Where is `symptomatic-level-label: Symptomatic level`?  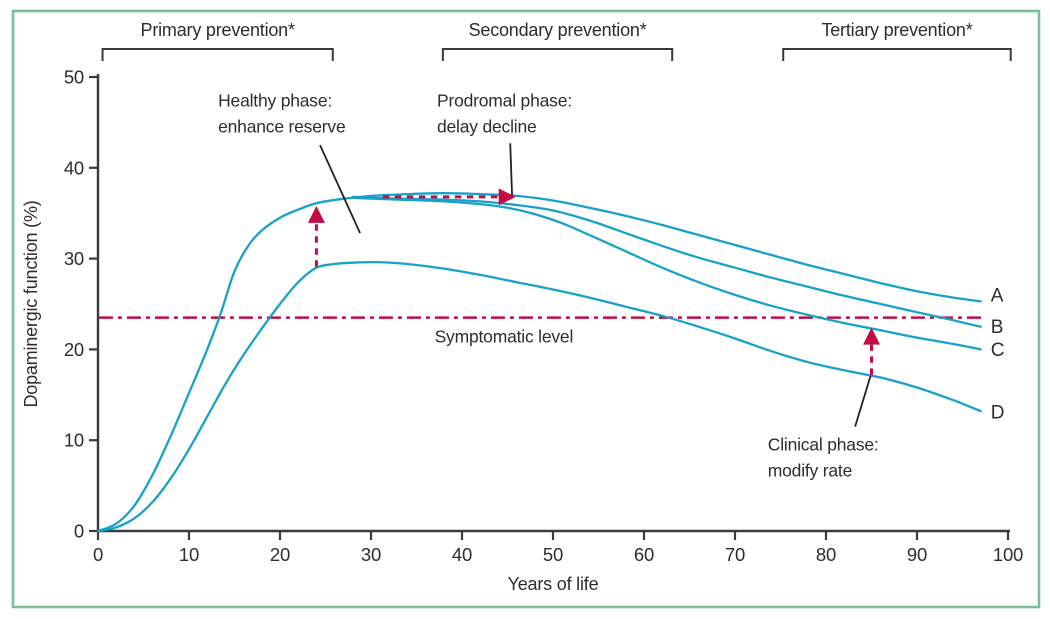 symptomatic-level-label: Symptomatic level is located at coordinates (504, 337).